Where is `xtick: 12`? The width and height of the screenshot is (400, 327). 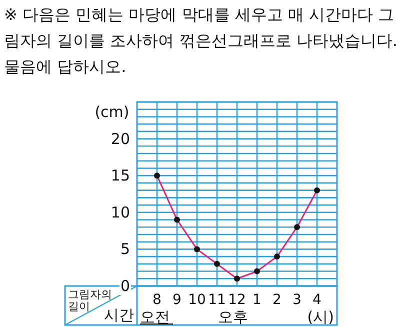 xtick: 12 is located at coordinates (237, 300).